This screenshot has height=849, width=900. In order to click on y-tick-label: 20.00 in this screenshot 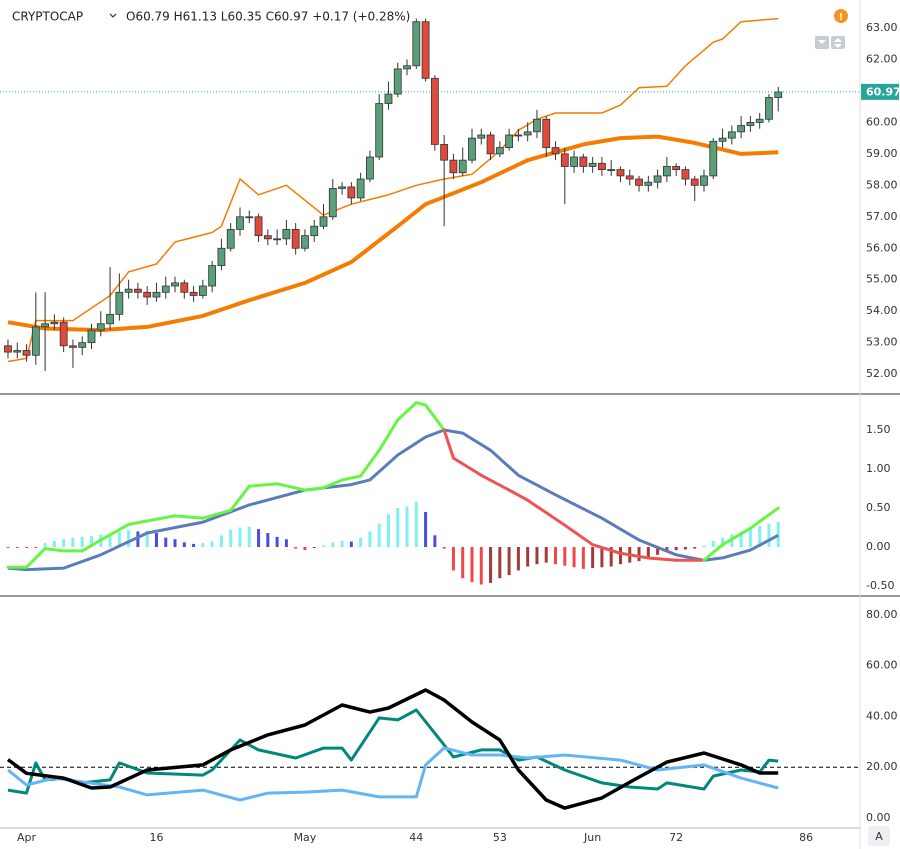, I will do `click(882, 766)`.